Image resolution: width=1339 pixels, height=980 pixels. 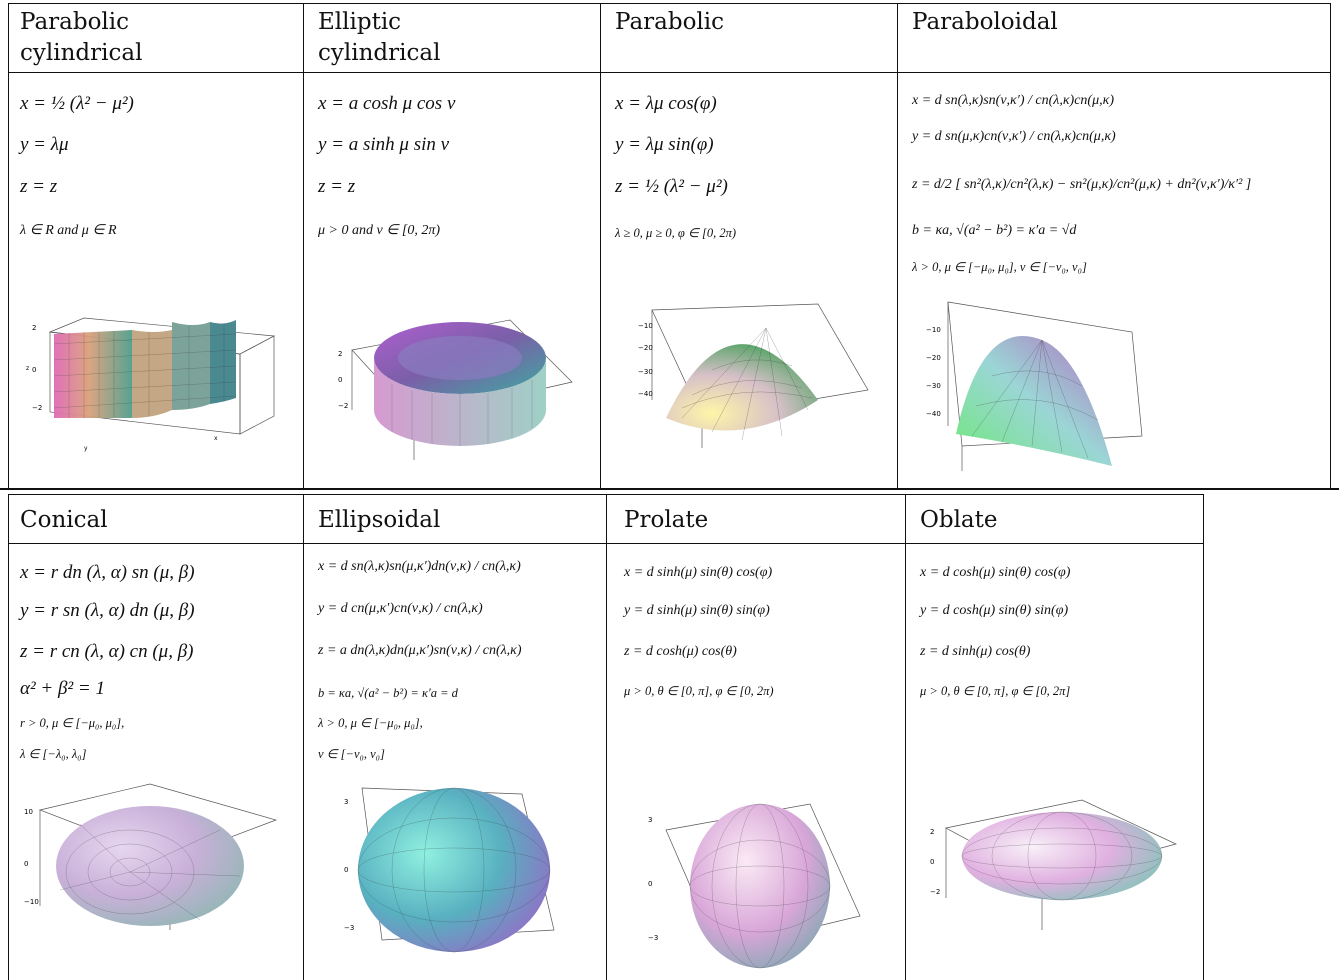 I want to click on equation-y: y = d sinh(μ) sin(θ) sin(φ), so click(x=697, y=610).